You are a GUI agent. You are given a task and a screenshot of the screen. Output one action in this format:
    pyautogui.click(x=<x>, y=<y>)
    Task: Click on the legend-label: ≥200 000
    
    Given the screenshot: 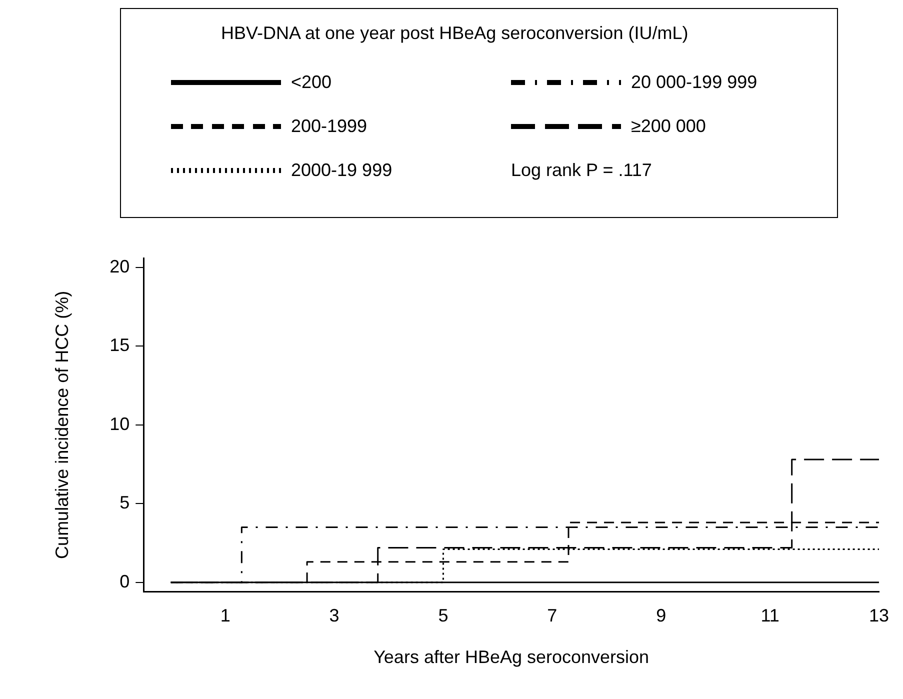 What is the action you would take?
    pyautogui.click(x=668, y=126)
    